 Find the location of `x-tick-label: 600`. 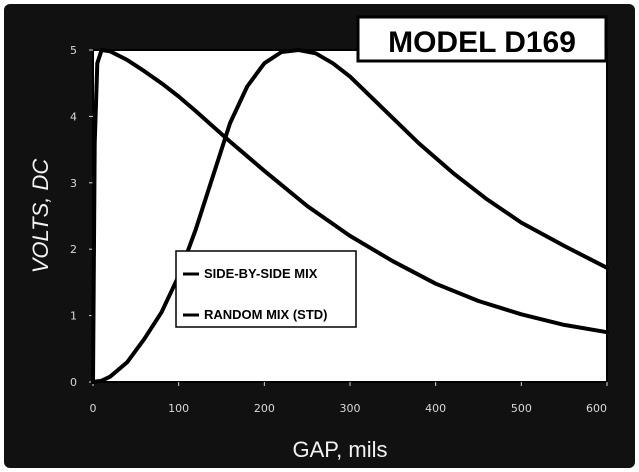

x-tick-label: 600 is located at coordinates (596, 408).